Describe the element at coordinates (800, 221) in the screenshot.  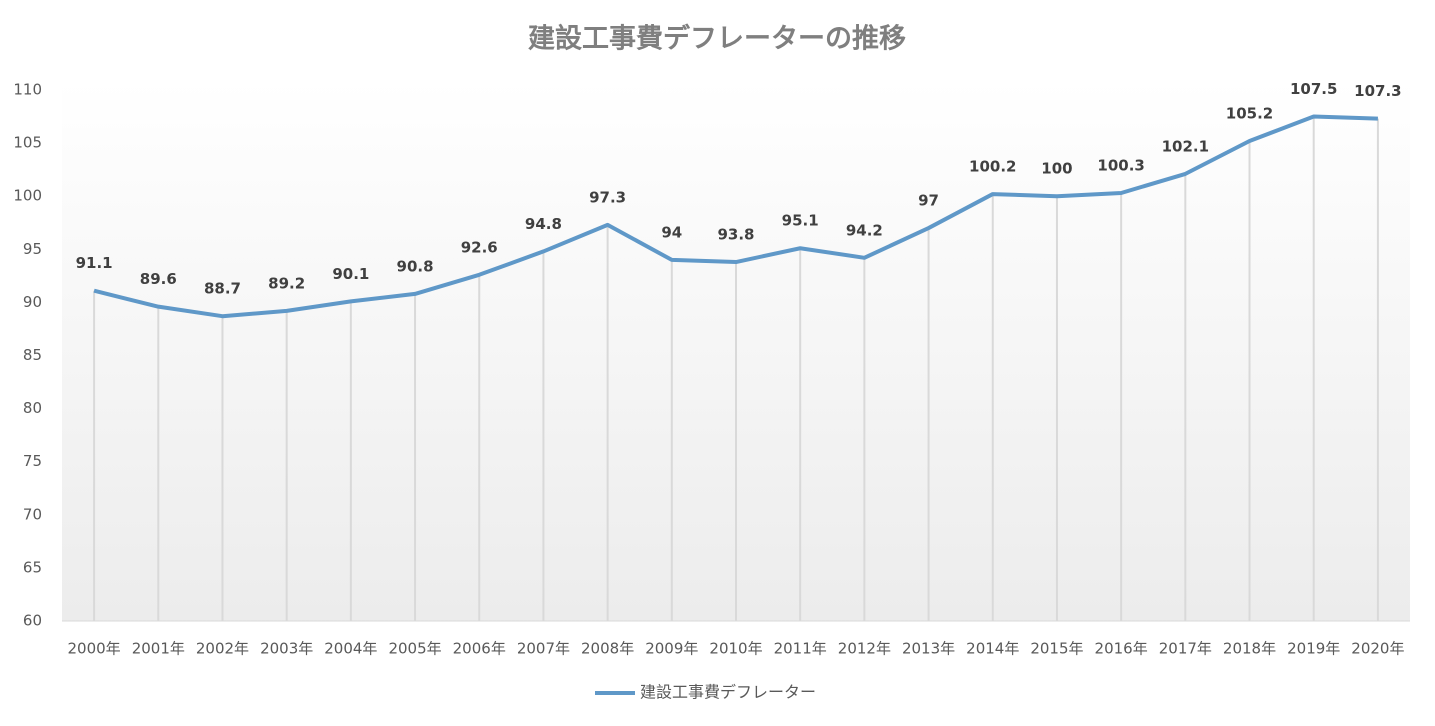
I see `data-label: 95.1` at that location.